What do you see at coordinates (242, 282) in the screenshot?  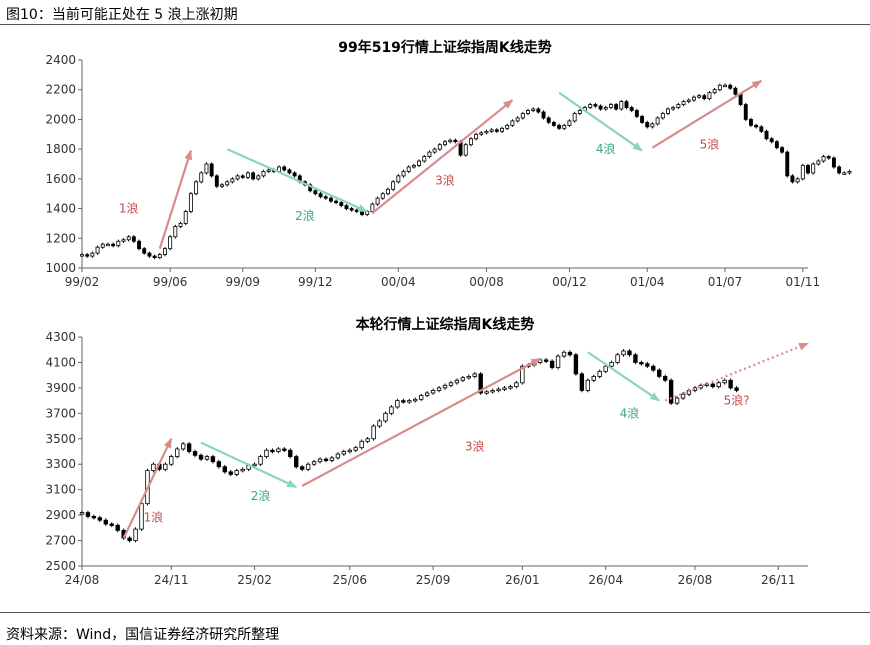 I see `x-tick-label: 99/09` at bounding box center [242, 282].